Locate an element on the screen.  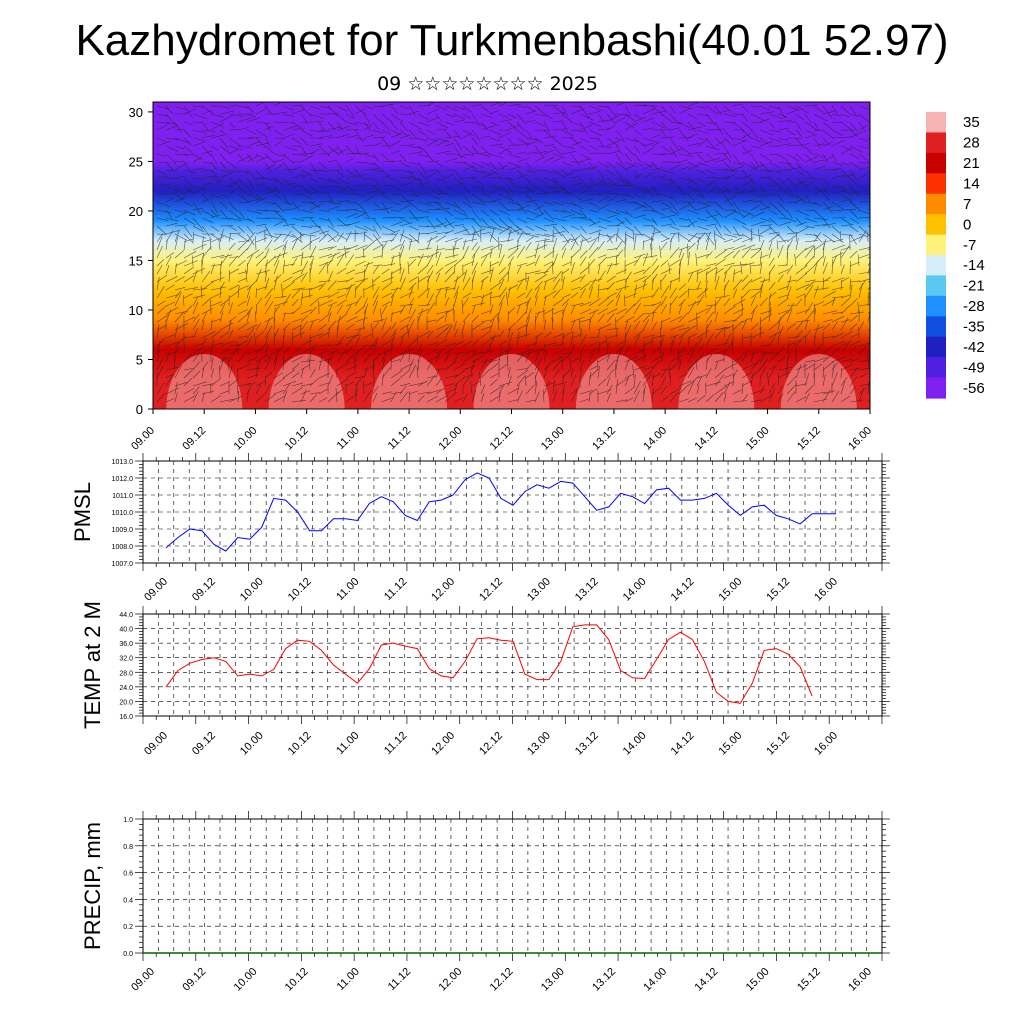
x-tick-label: 14.12 is located at coordinates (683, 590).